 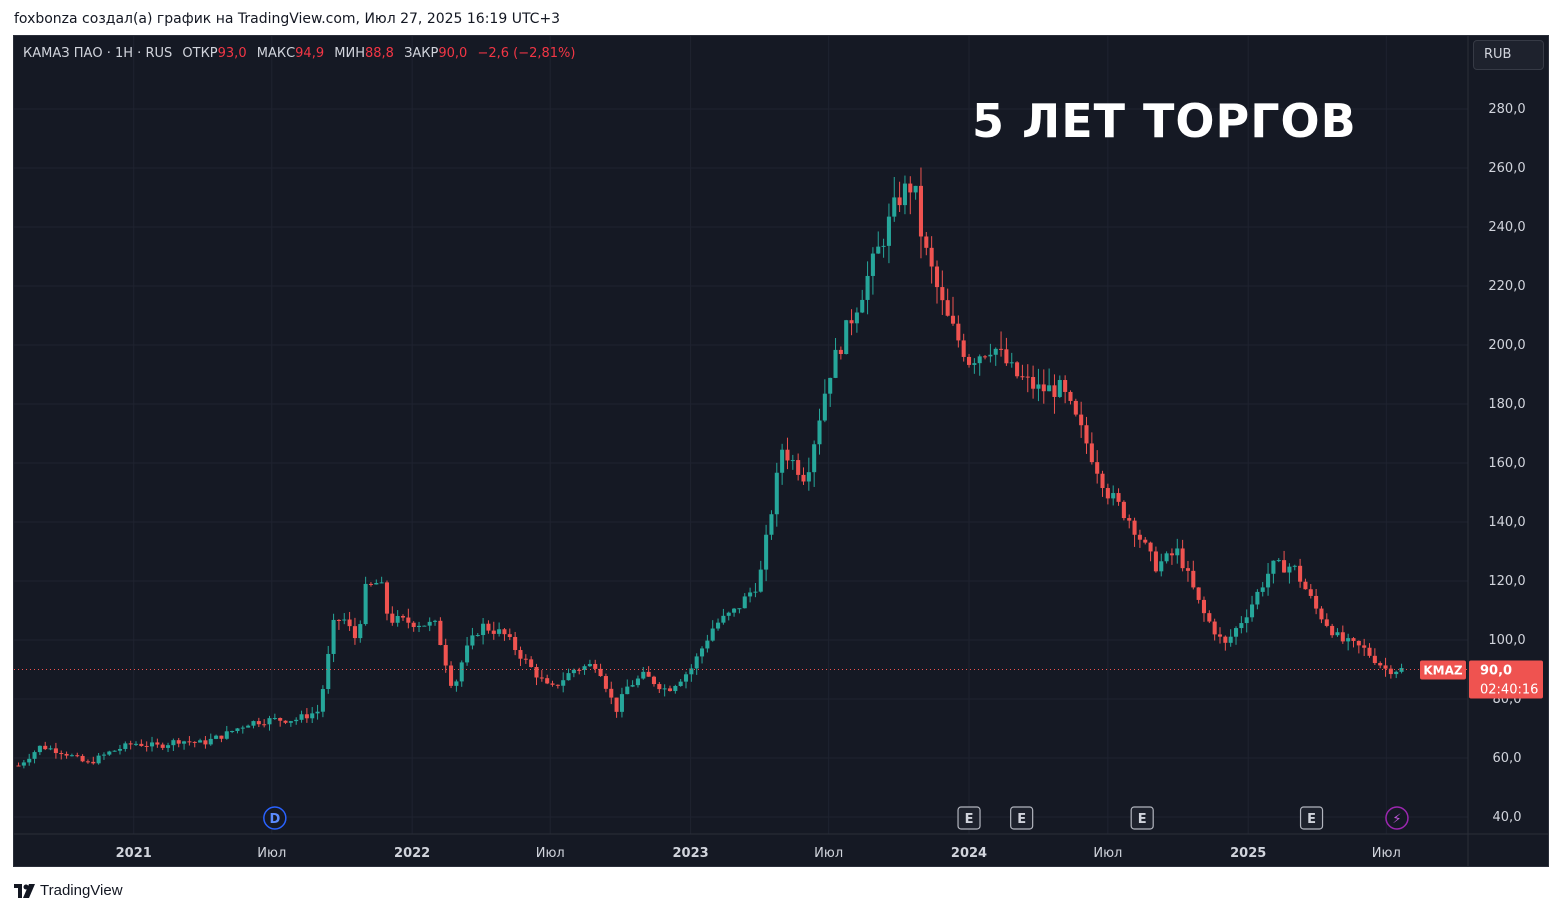 I want to click on open-value: 93,0, so click(x=232, y=53).